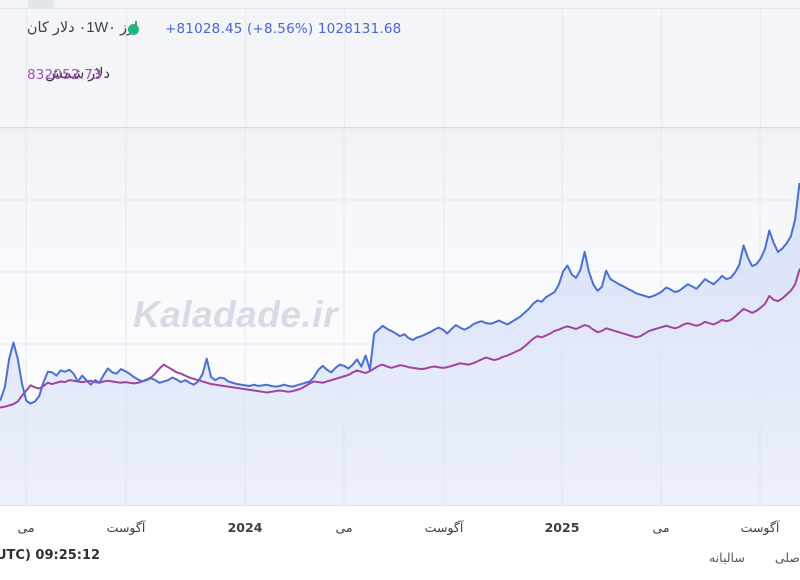 This screenshot has height=580, width=800. What do you see at coordinates (235, 314) in the screenshot?
I see `watermark-primary: Kaladade.ir` at bounding box center [235, 314].